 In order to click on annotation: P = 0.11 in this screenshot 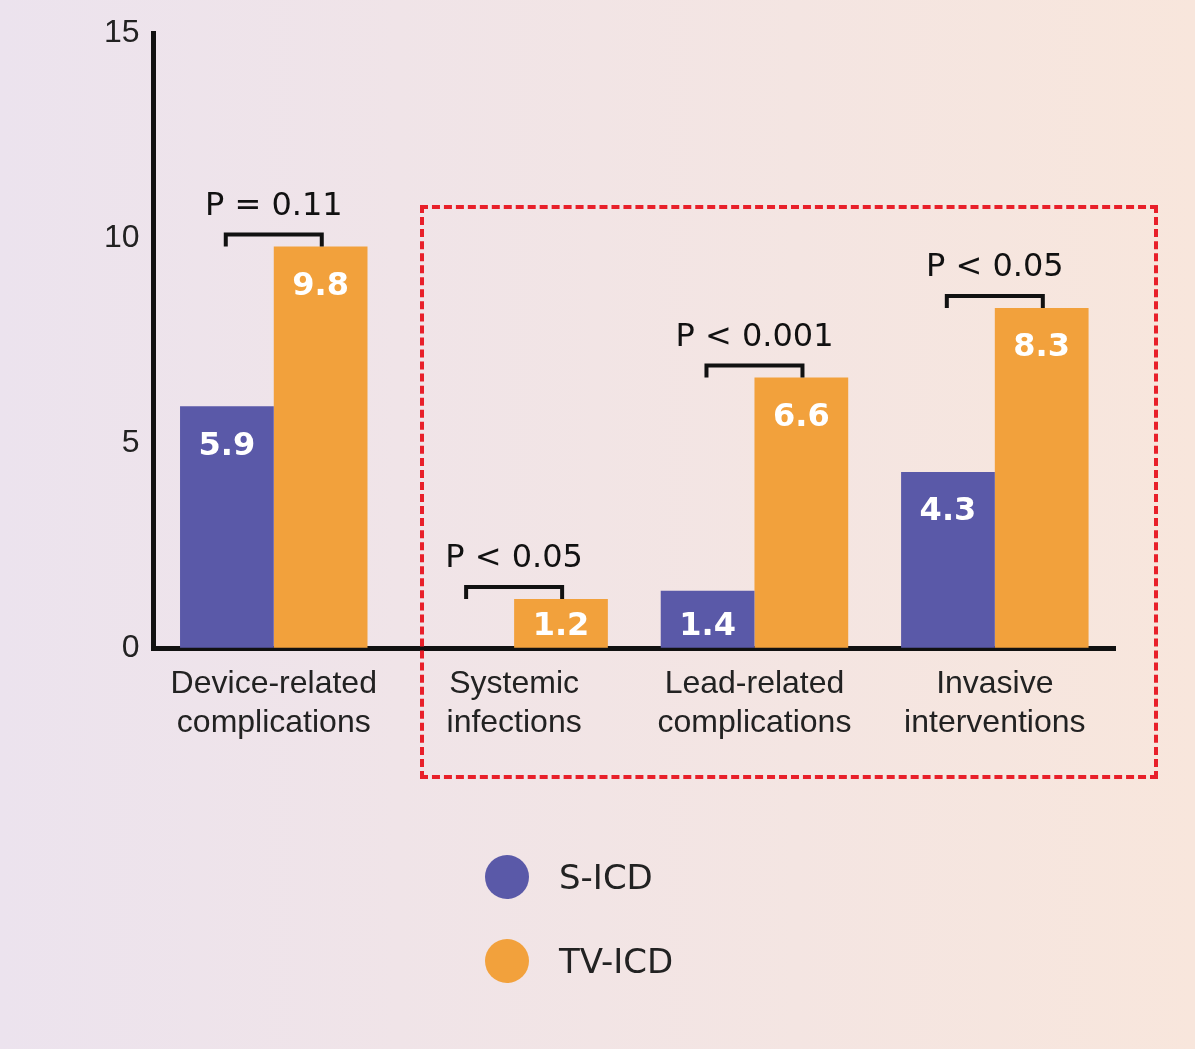, I will do `click(273, 203)`.